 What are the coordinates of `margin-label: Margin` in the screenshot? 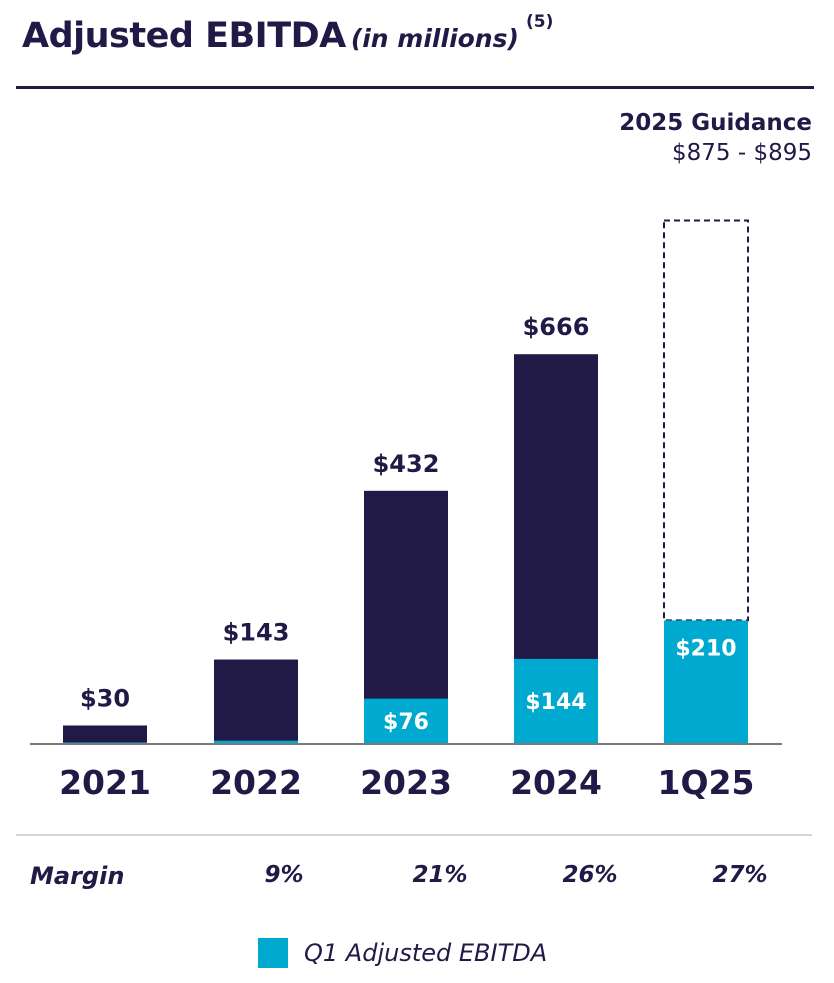 It's located at (77, 876).